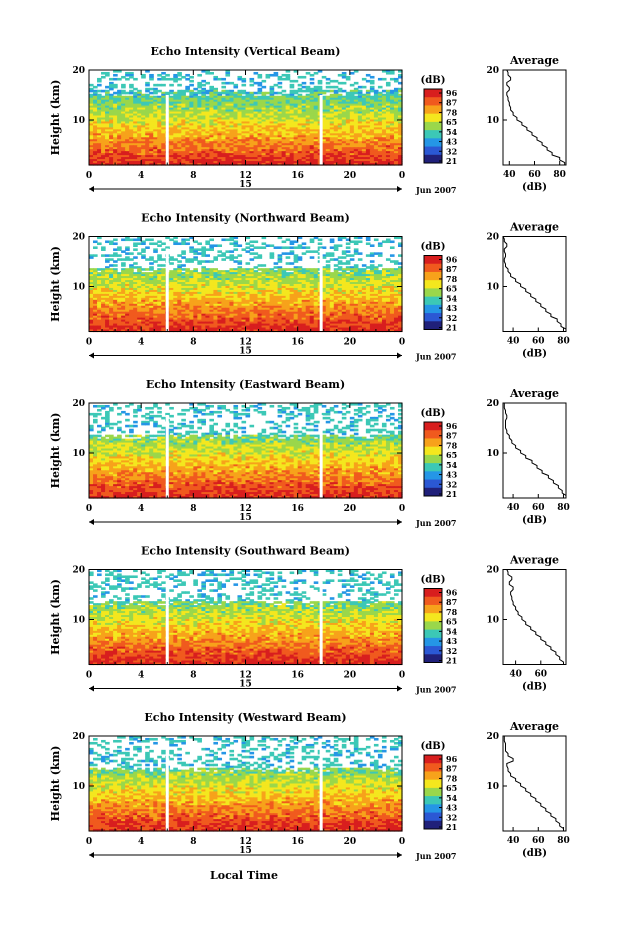 The width and height of the screenshot is (620, 929). Describe the element at coordinates (402, 176) in the screenshot. I see `x-tick-label: 0` at that location.